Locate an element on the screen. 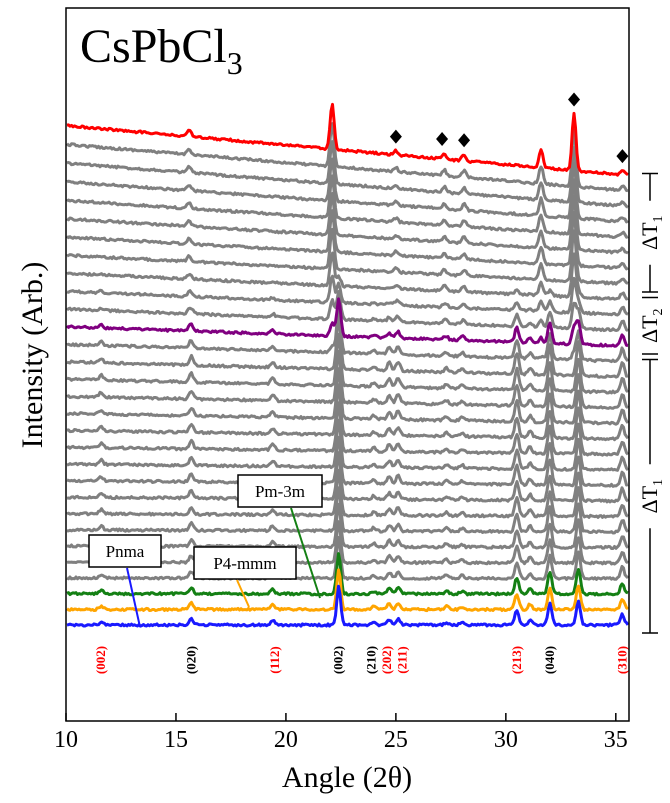  svg-text: Pnma is located at coordinates (125, 551).